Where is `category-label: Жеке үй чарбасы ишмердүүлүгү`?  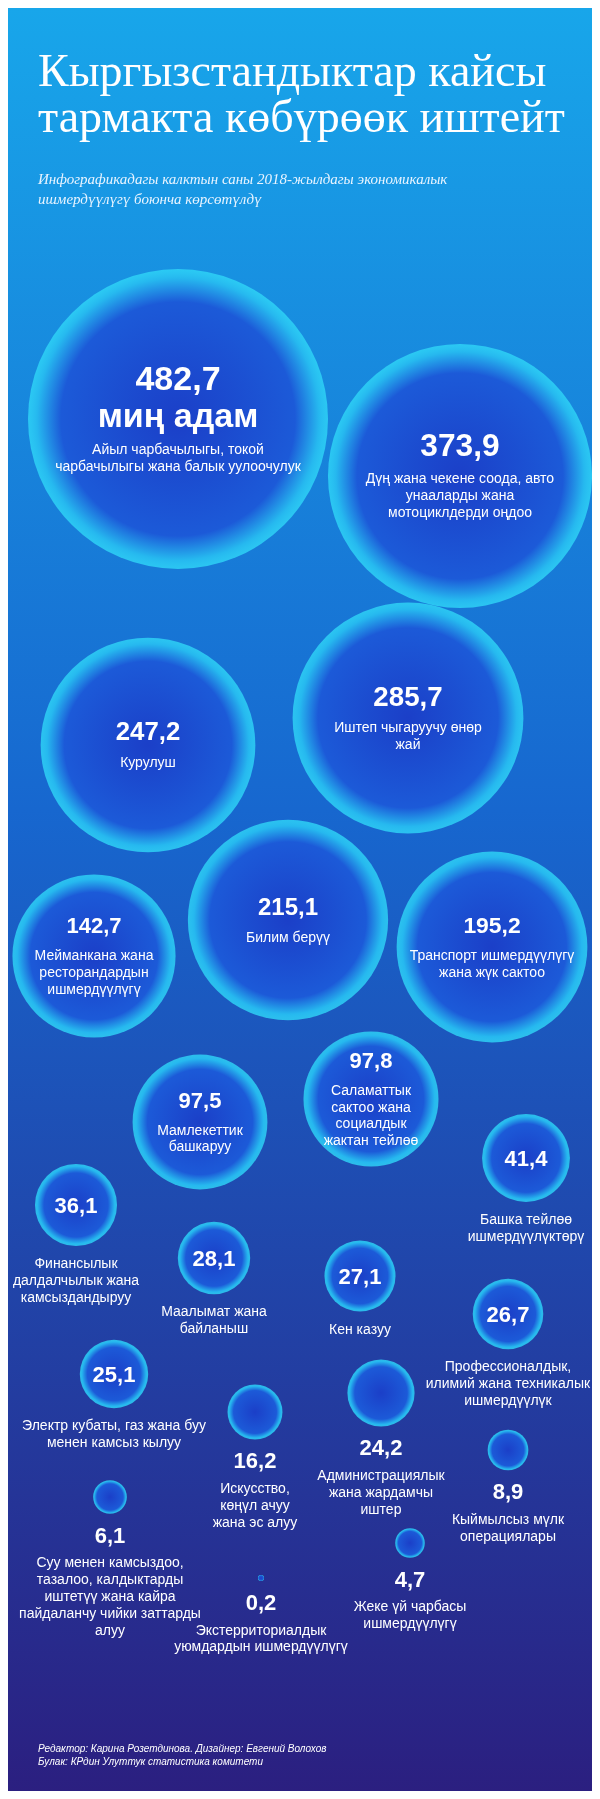
category-label: Жеке үй чарбасы ишмердүүлүгү is located at coordinates (410, 1615).